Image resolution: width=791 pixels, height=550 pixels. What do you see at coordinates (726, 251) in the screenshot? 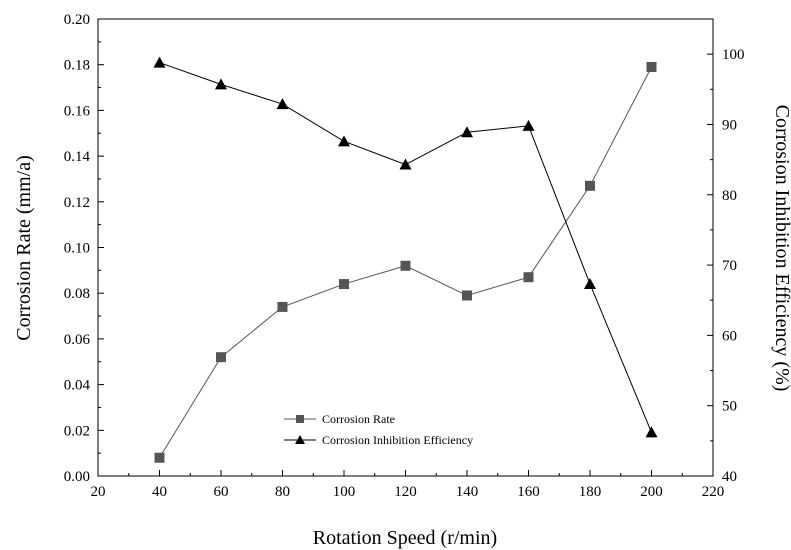
I see `y-axis-right: 40 50 60 70 80 90 100` at bounding box center [726, 251].